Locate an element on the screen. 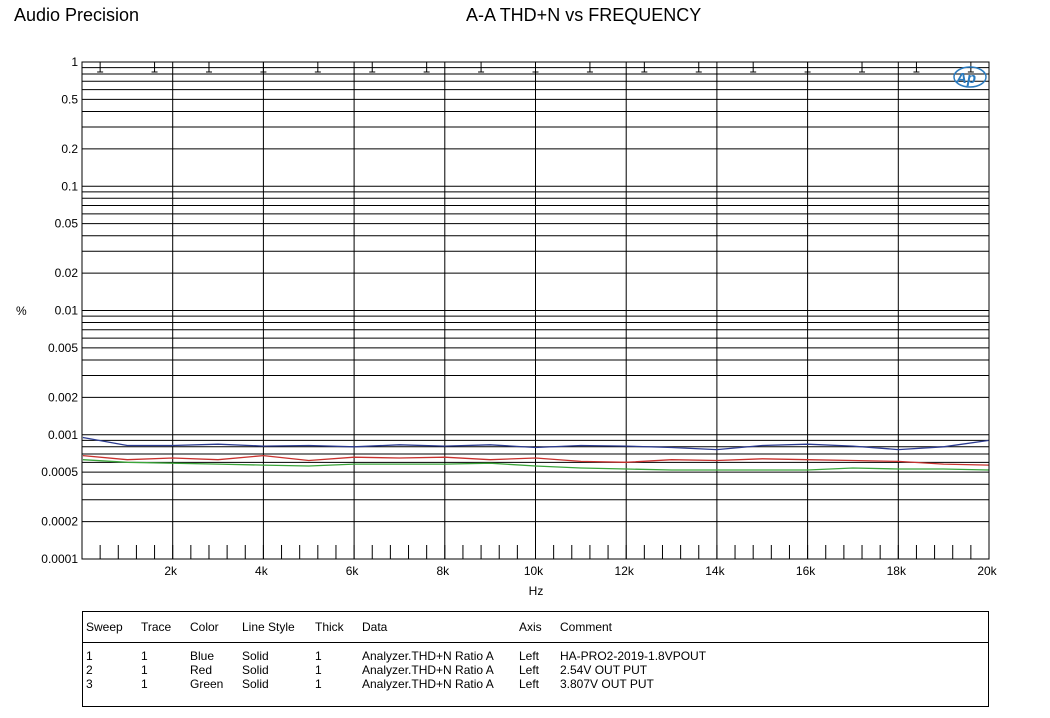 The image size is (1050, 718). x-axis-label: Hz is located at coordinates (536, 591).